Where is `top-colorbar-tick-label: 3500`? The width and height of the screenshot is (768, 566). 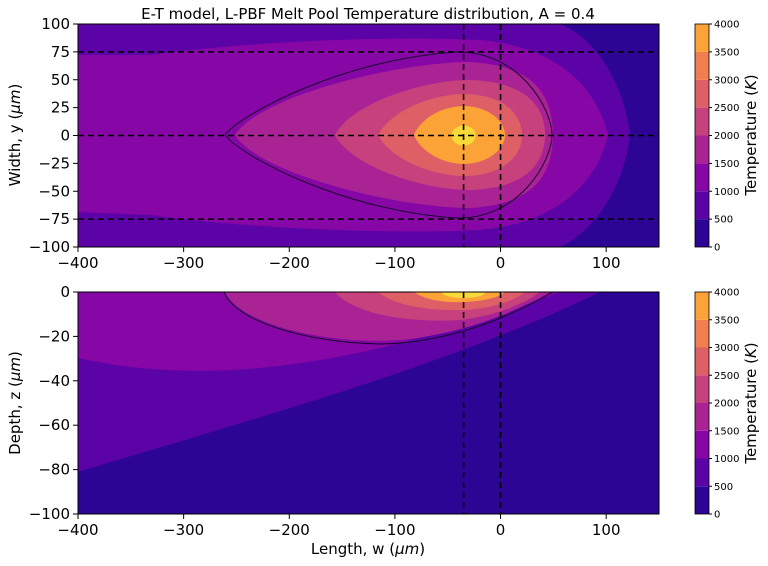 top-colorbar-tick-label: 3500 is located at coordinates (726, 52).